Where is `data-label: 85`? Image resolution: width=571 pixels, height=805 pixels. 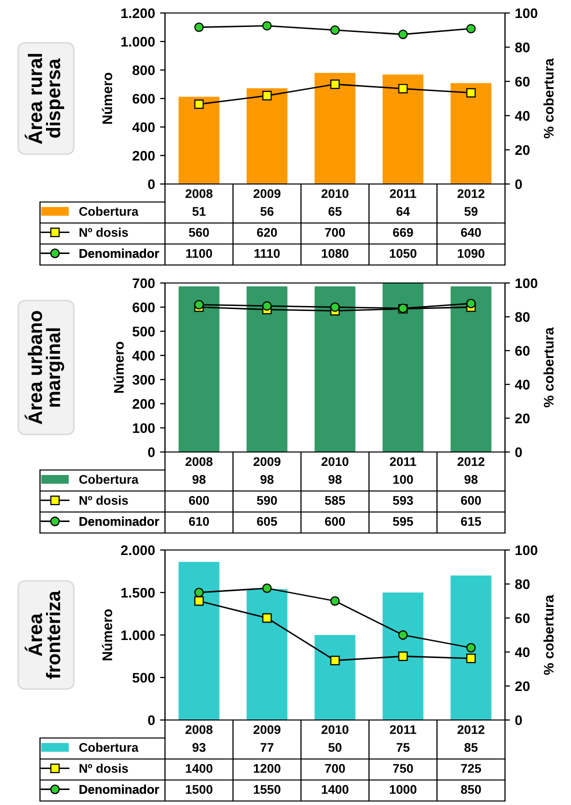 data-label: 85 is located at coordinates (471, 747).